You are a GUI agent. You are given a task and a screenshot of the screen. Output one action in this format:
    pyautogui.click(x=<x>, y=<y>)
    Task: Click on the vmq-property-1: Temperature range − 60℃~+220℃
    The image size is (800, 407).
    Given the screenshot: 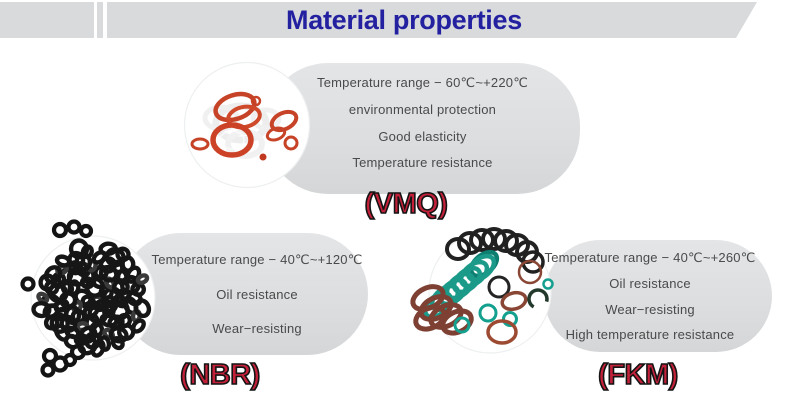 What is the action you would take?
    pyautogui.click(x=422, y=82)
    